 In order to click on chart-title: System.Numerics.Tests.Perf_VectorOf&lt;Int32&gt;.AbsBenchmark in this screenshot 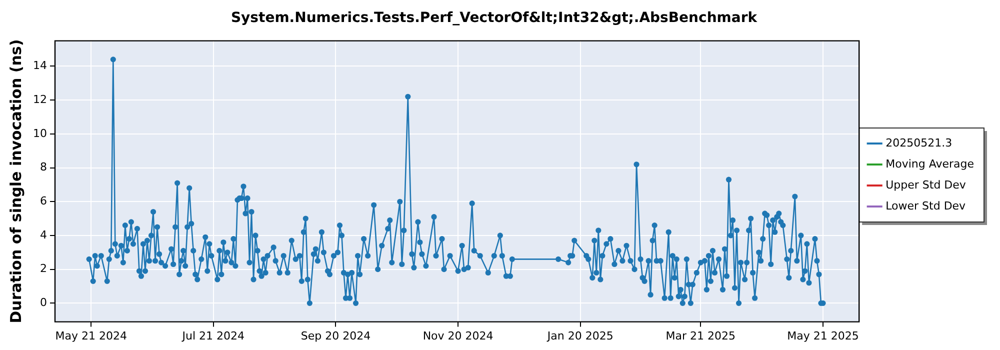, I will do `click(494, 18)`.